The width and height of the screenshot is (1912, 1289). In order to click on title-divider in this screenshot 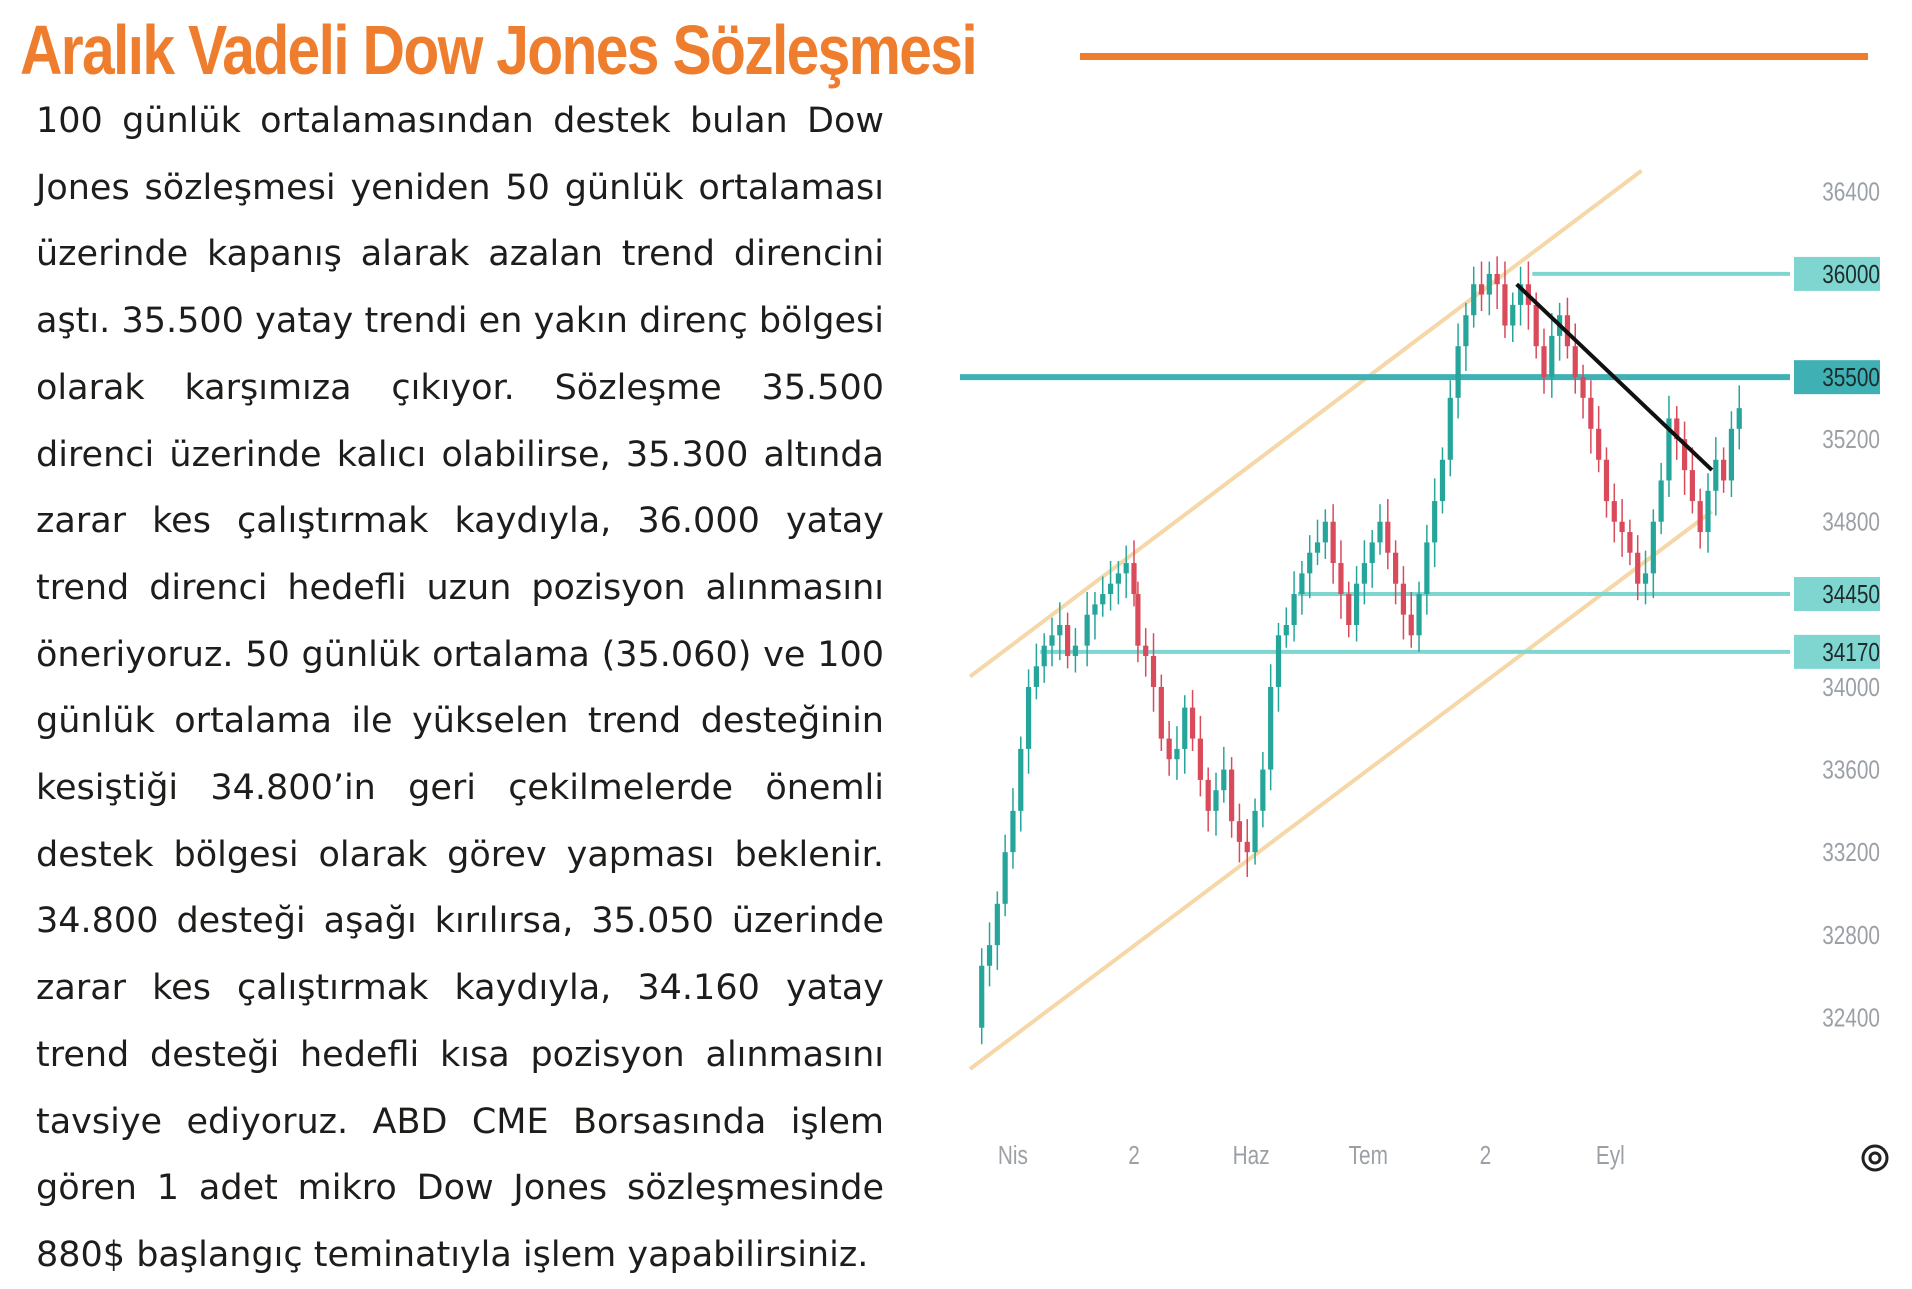, I will do `click(1474, 56)`.